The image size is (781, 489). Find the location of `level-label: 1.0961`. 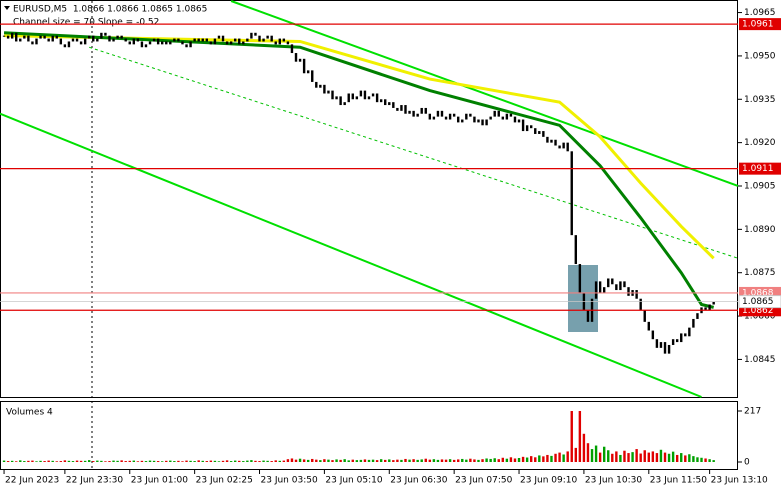

level-label: 1.0961 is located at coordinates (758, 25).